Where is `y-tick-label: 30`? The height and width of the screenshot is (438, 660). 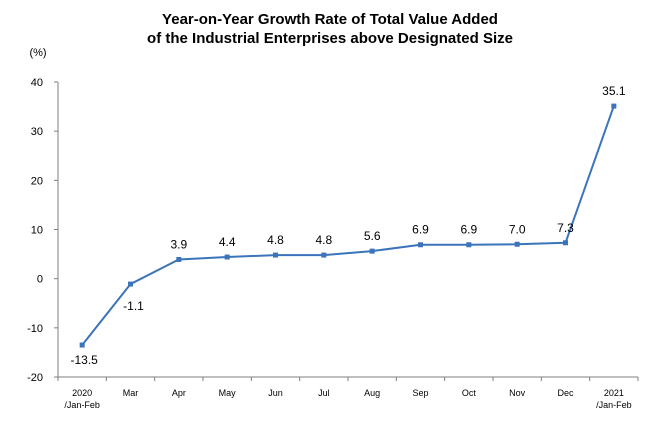
y-tick-label: 30 is located at coordinates (37, 132).